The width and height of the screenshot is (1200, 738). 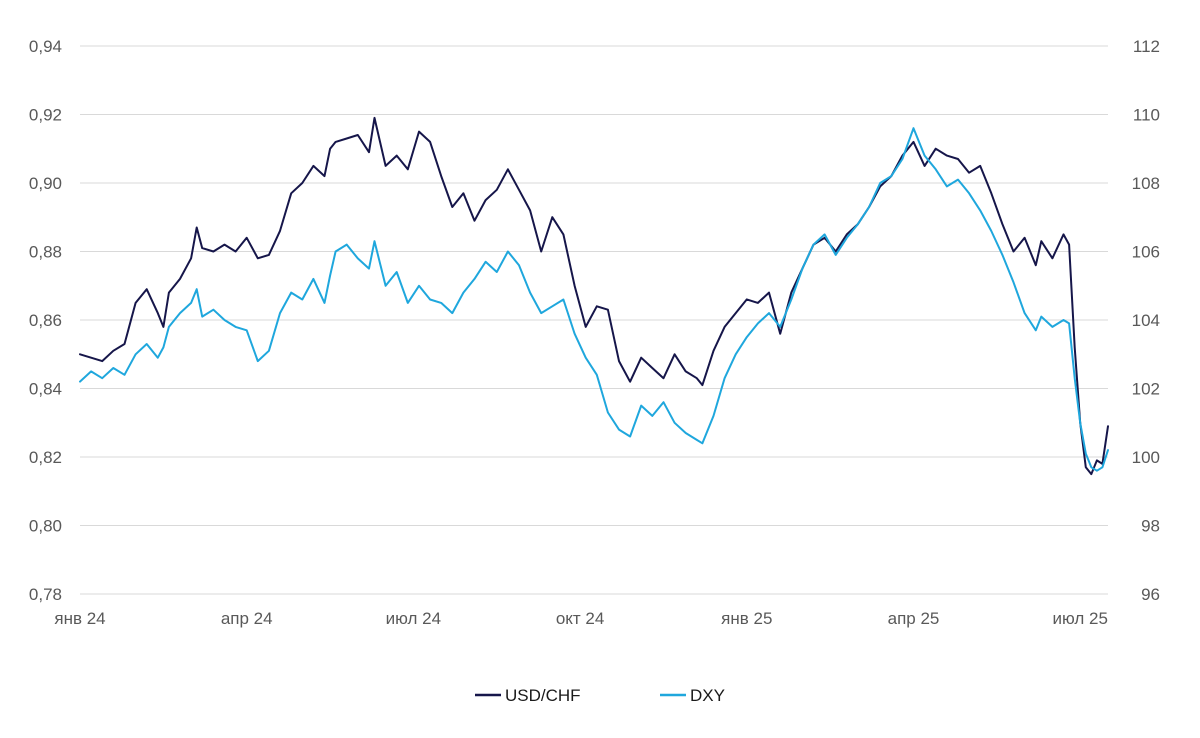 What do you see at coordinates (1146, 183) in the screenshot?
I see `right-tick-label: 108` at bounding box center [1146, 183].